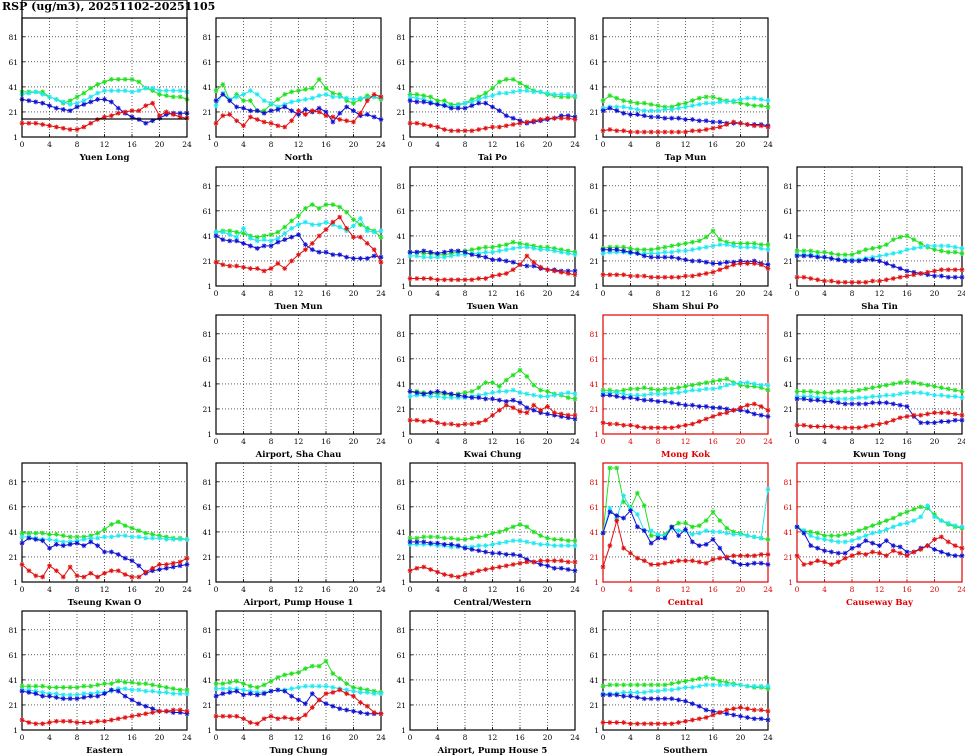  I want to click on x-tick-label: 20, so click(548, 589).